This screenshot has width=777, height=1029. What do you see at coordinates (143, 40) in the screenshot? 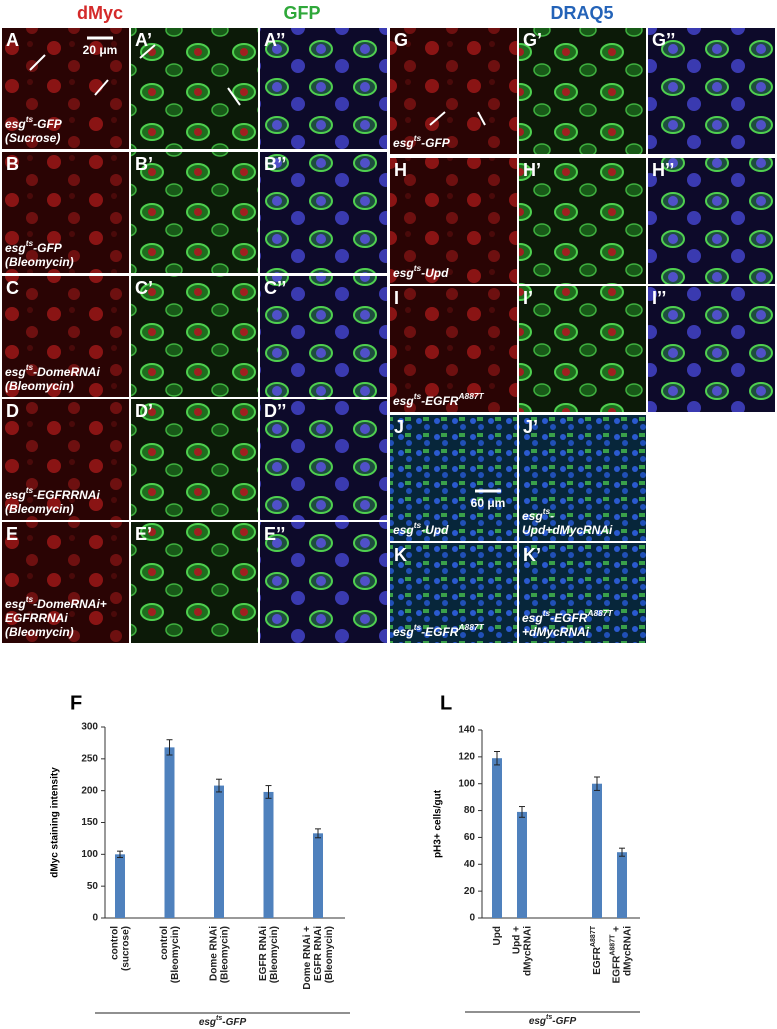
I see `panel-label: A’` at bounding box center [143, 40].